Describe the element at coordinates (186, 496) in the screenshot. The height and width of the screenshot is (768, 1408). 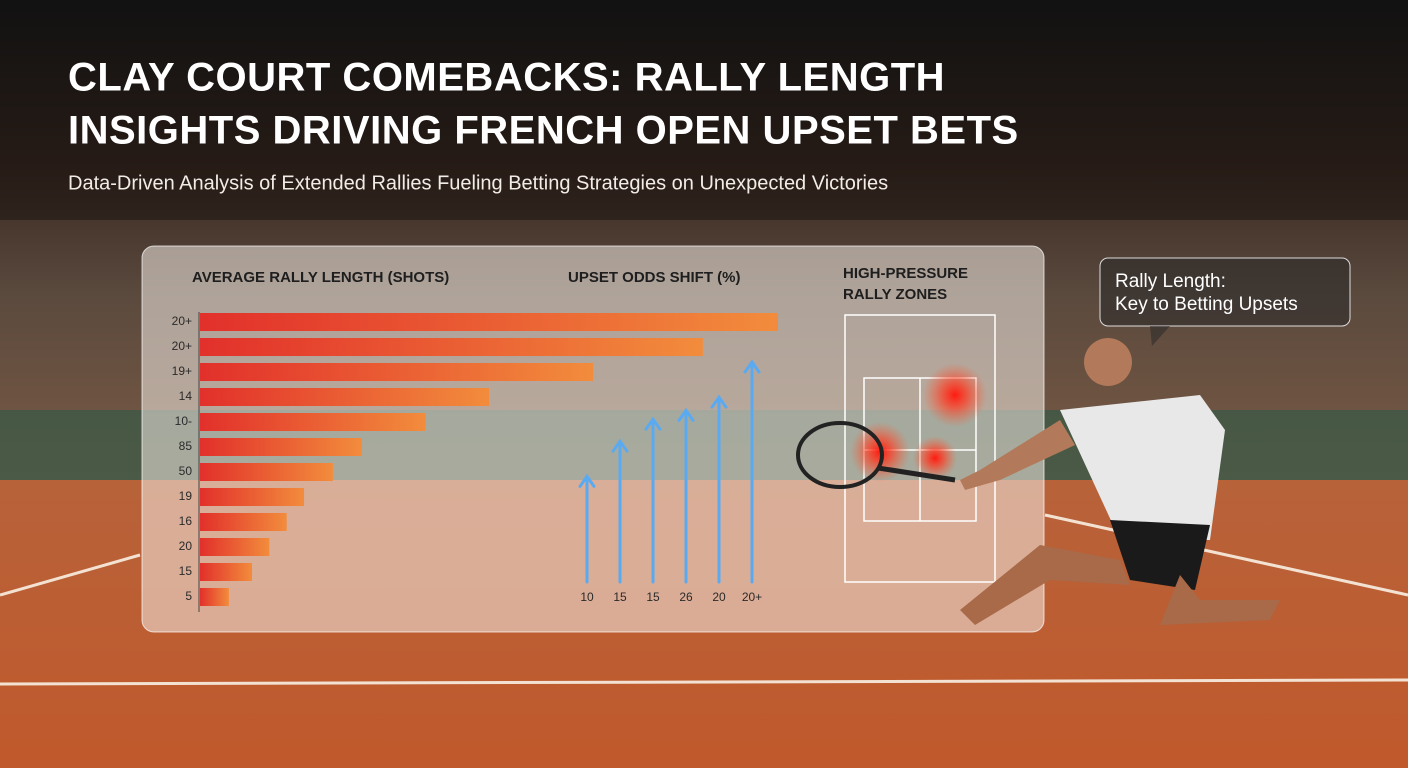
I see `y-tick-label: 19` at that location.